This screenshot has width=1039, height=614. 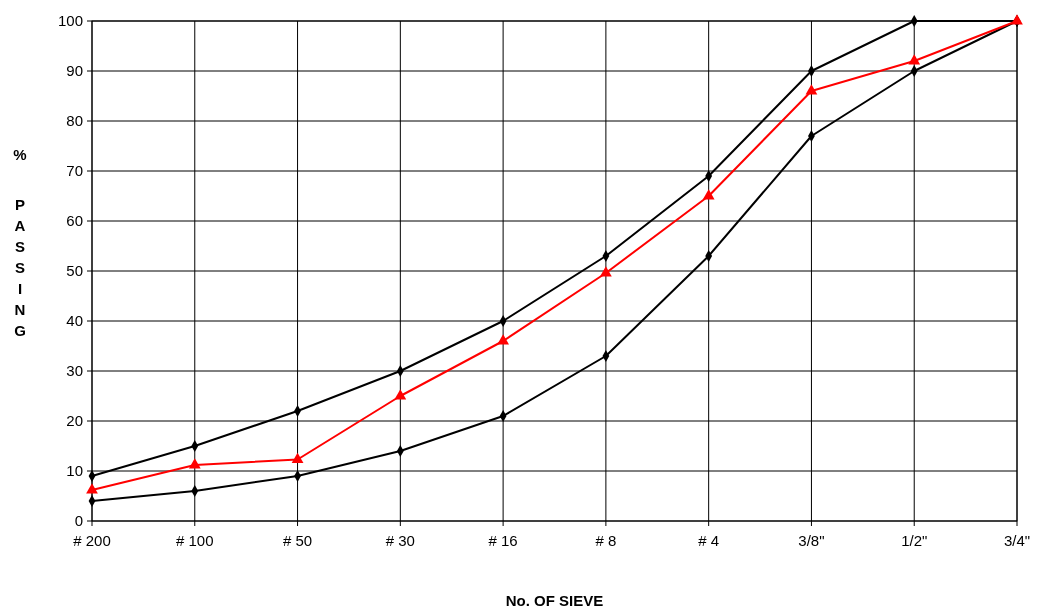 What do you see at coordinates (70, 21) in the screenshot?
I see `y-tick-label: 100` at bounding box center [70, 21].